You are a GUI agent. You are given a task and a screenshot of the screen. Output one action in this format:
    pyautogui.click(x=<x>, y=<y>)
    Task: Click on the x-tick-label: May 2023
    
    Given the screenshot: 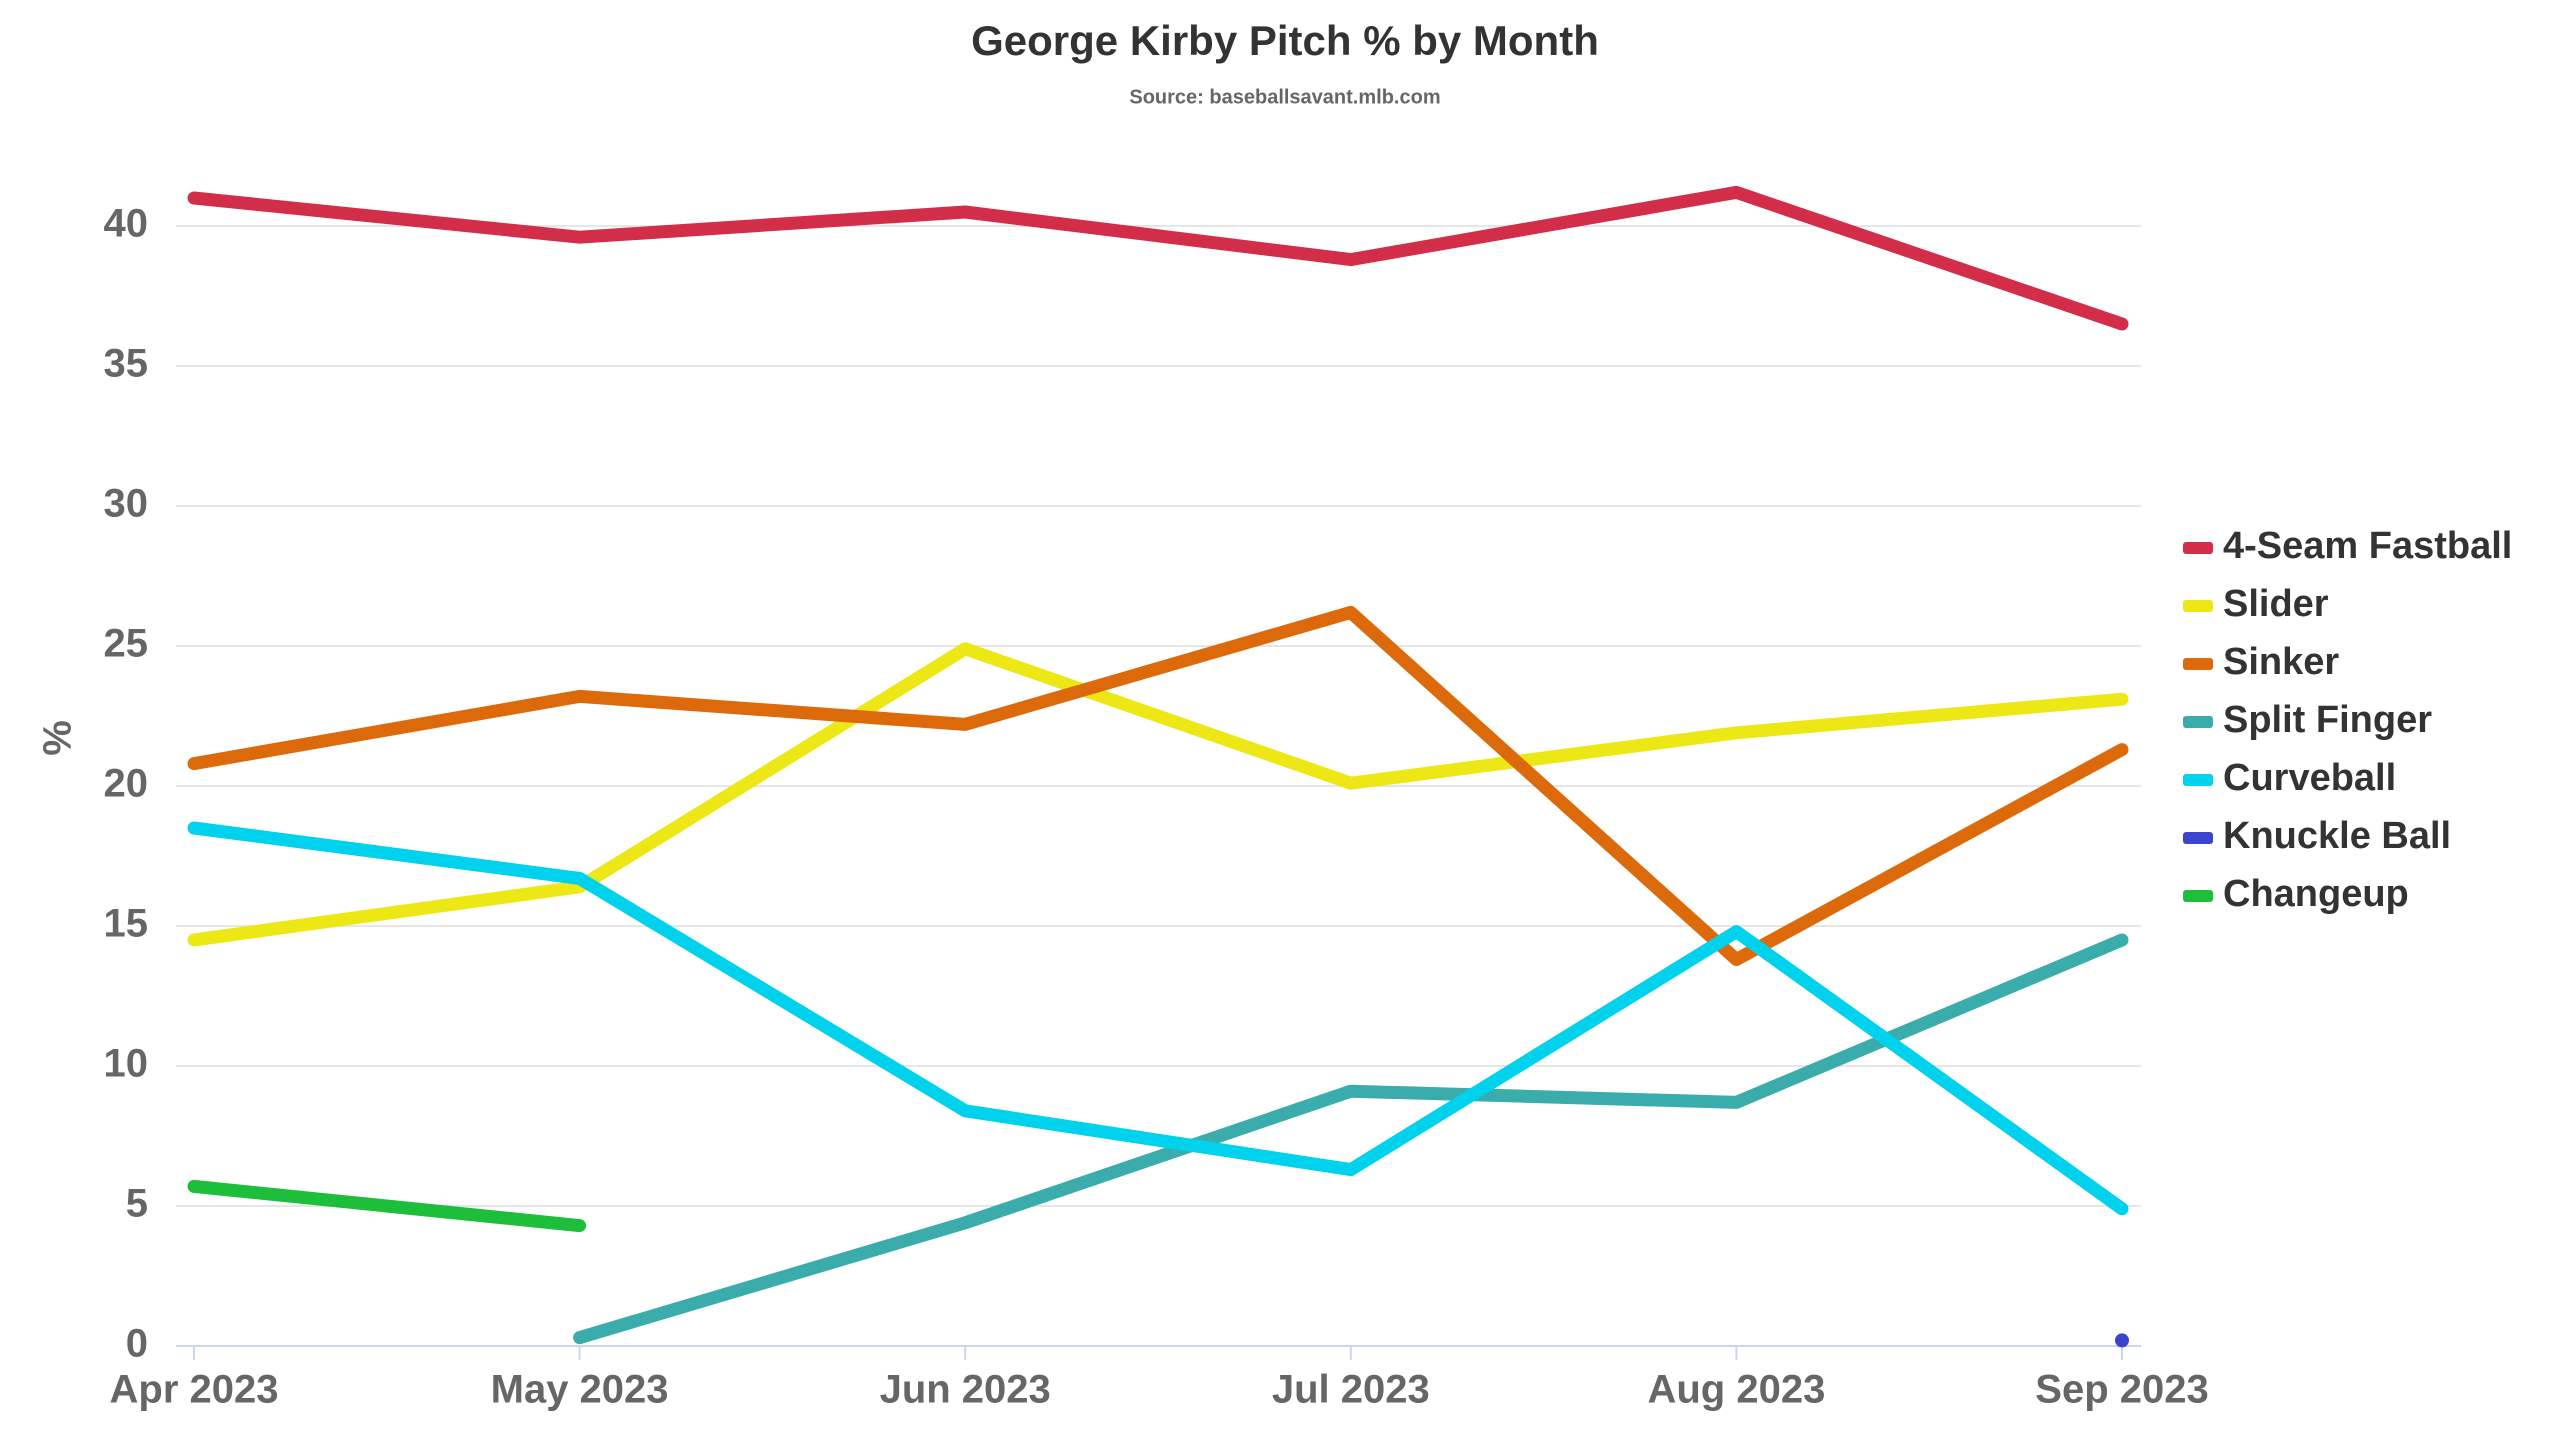 What is the action you would take?
    pyautogui.click(x=580, y=1390)
    